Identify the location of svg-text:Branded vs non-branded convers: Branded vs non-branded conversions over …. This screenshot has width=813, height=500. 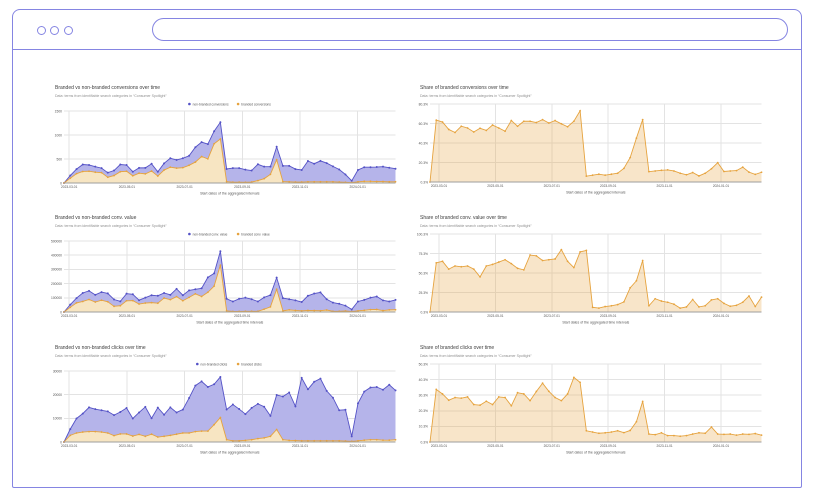
(107, 88).